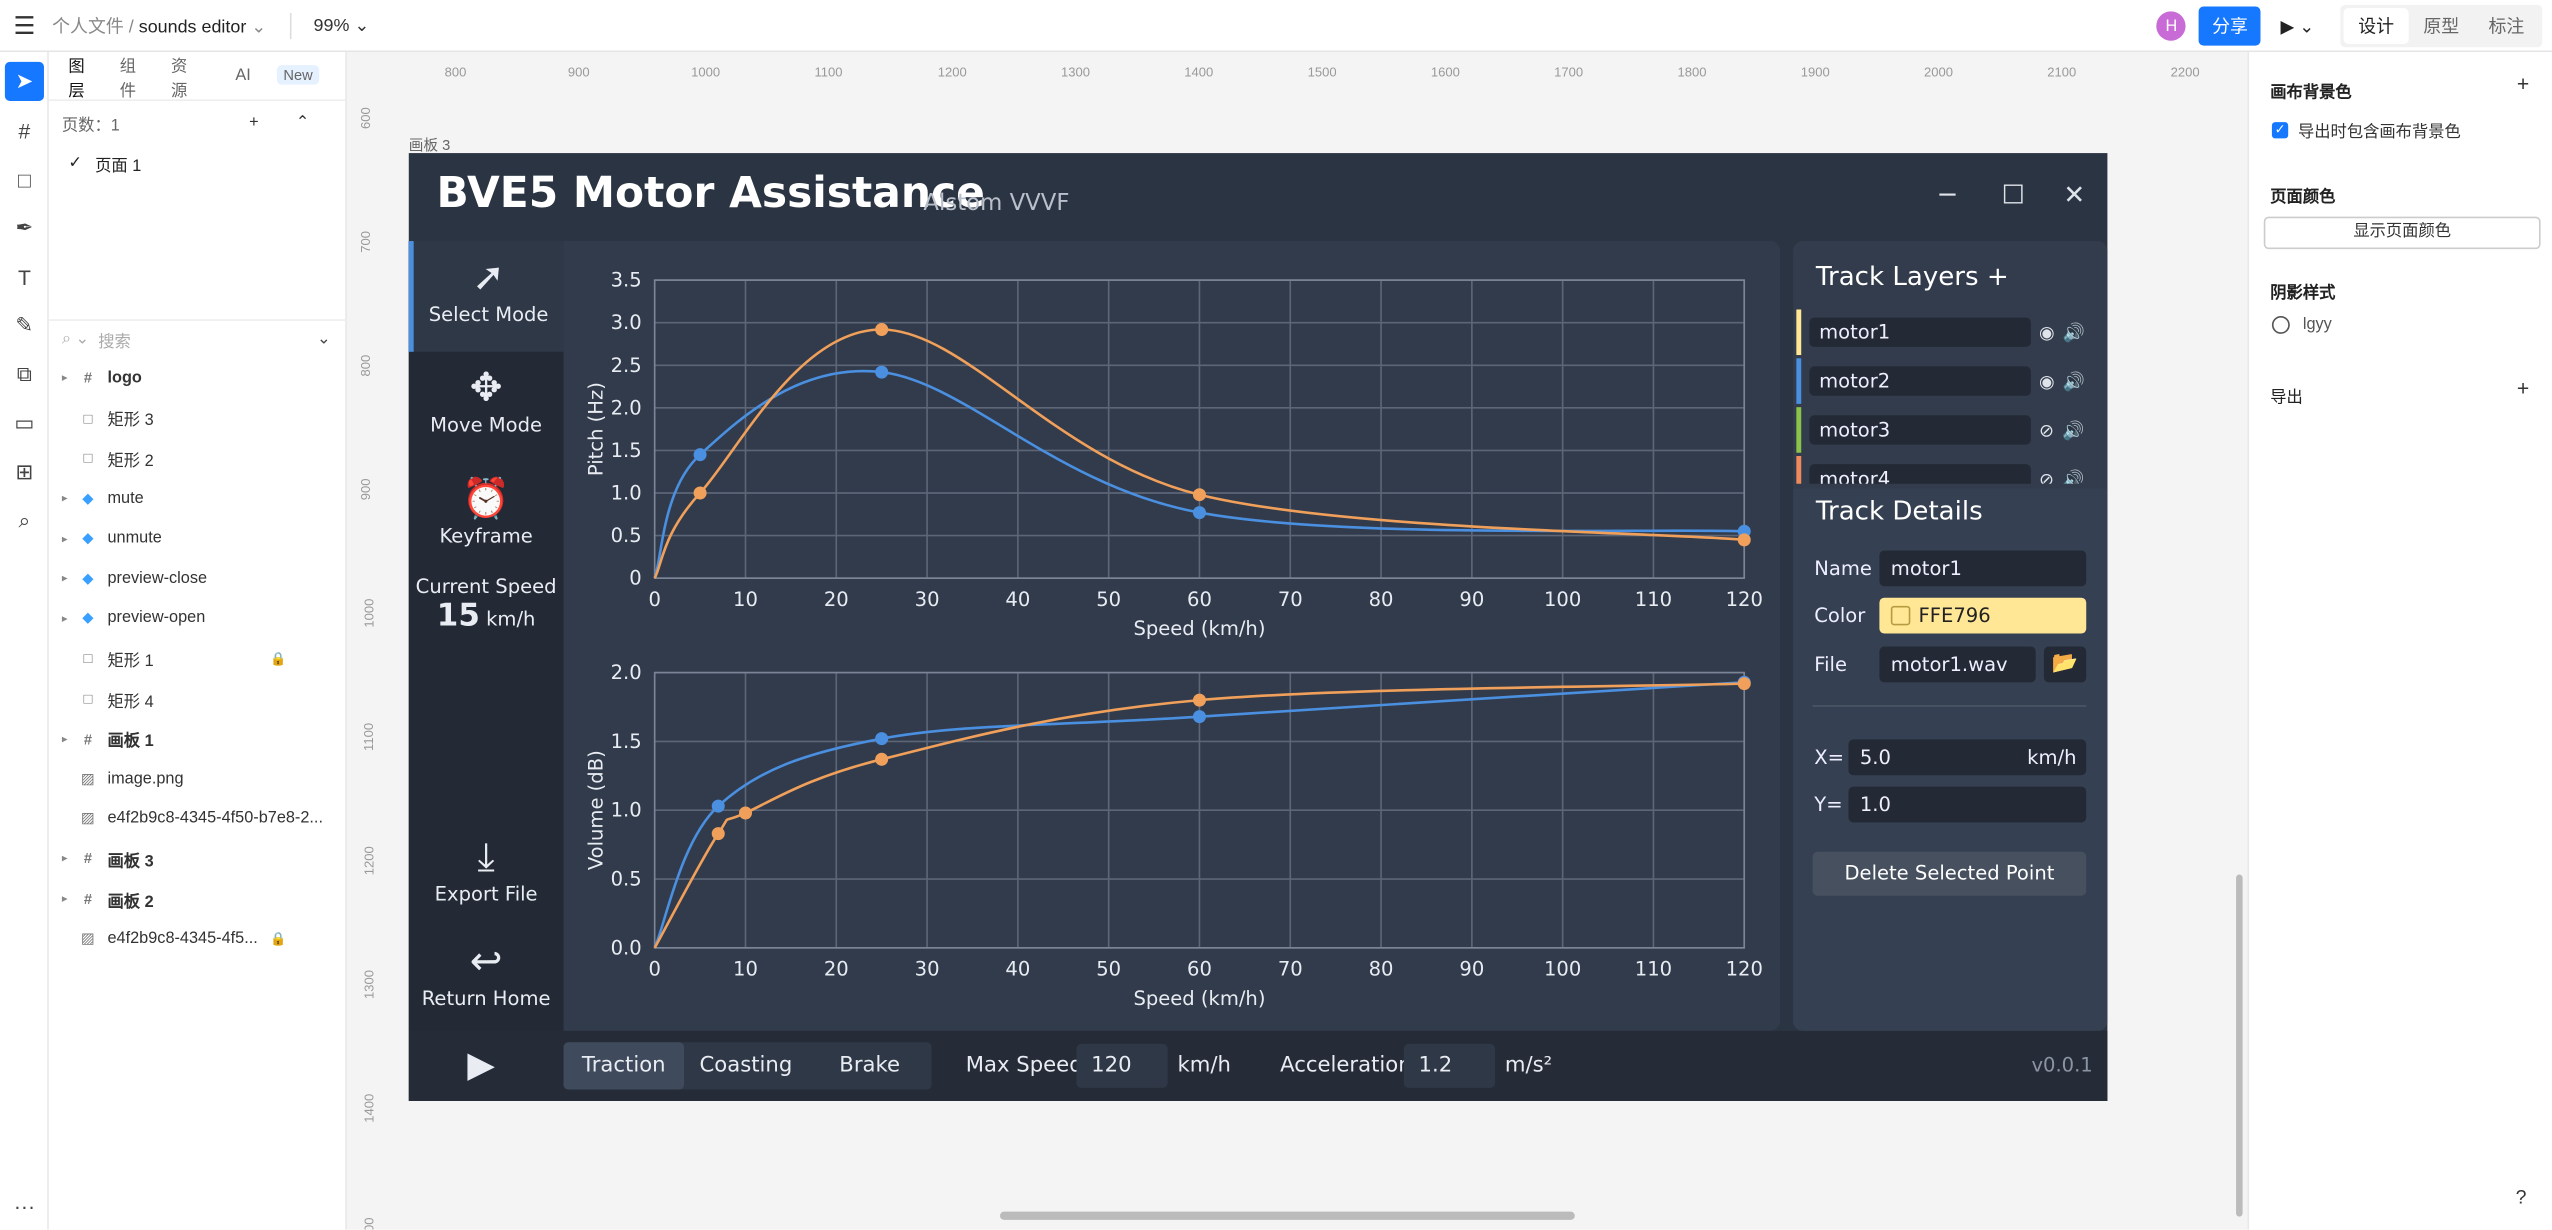 Image resolution: width=2552 pixels, height=1230 pixels. I want to click on tab-ai: AI New, so click(277, 75).